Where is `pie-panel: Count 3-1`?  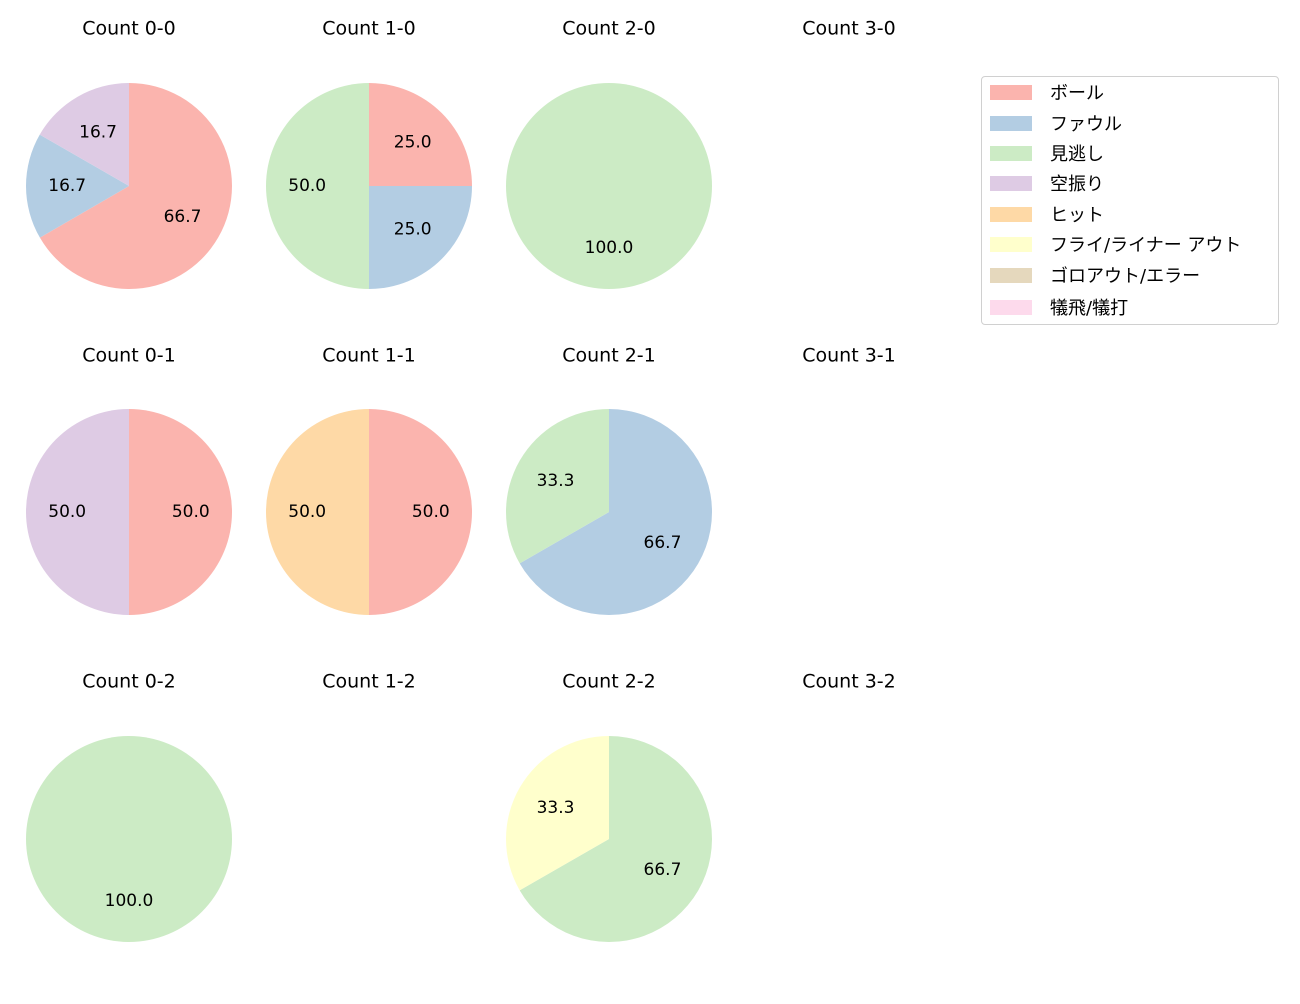
pie-panel: Count 3-1 is located at coordinates (849, 356).